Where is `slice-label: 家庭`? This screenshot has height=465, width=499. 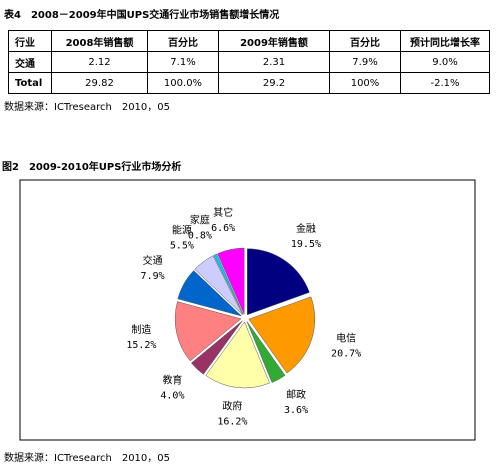
slice-label: 家庭 is located at coordinates (200, 219).